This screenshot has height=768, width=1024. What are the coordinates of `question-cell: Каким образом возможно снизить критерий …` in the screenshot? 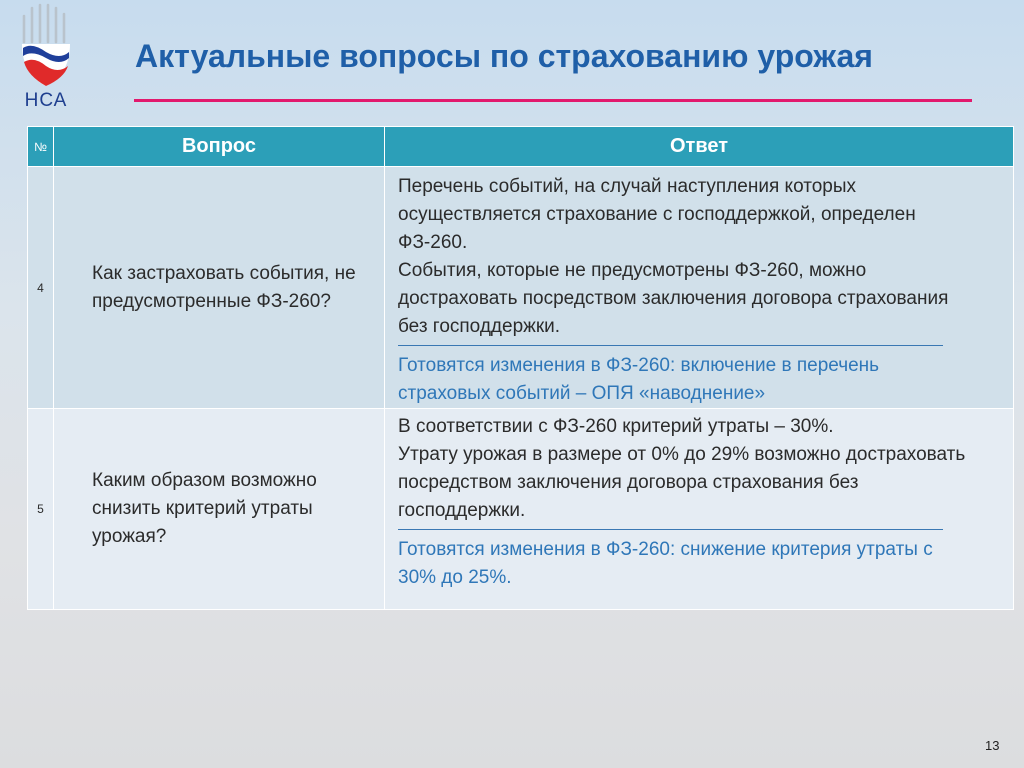 It's located at (219, 509).